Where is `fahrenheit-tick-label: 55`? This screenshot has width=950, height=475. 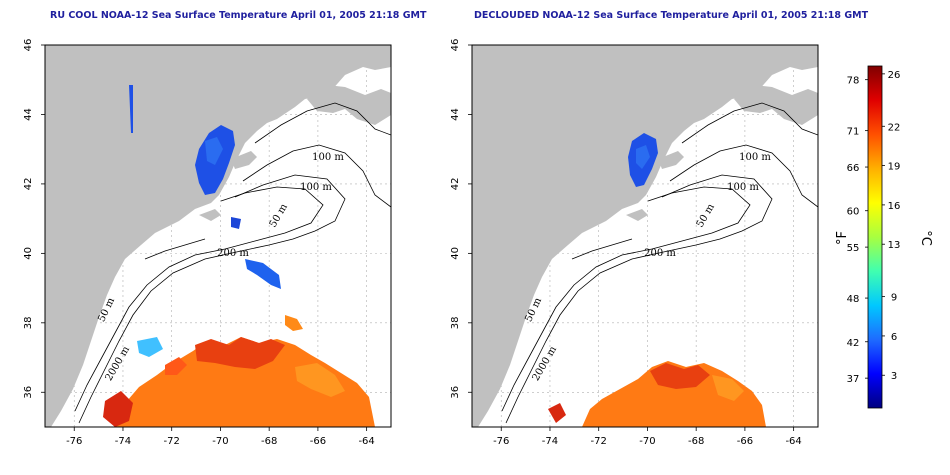
fahrenheit-tick-label: 55 is located at coordinates (853, 248).